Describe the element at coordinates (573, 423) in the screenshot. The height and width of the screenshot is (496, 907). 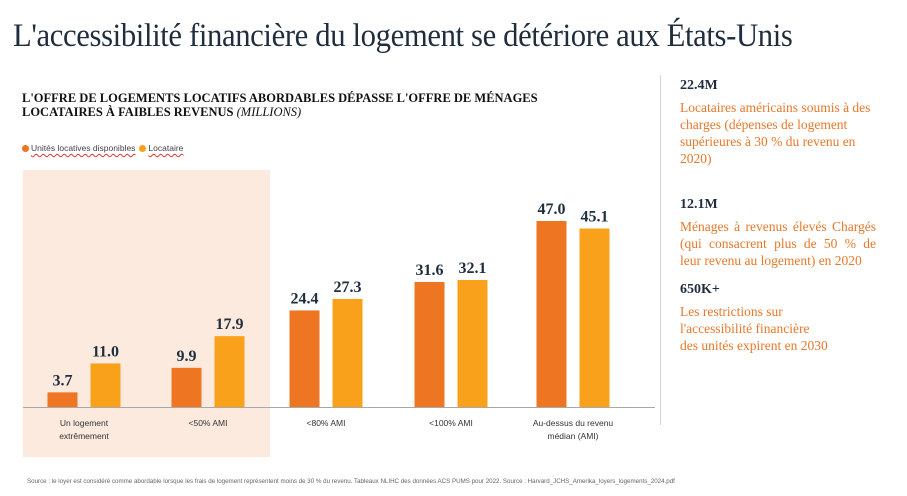
I see `category-label: Au-dessus du revenu` at that location.